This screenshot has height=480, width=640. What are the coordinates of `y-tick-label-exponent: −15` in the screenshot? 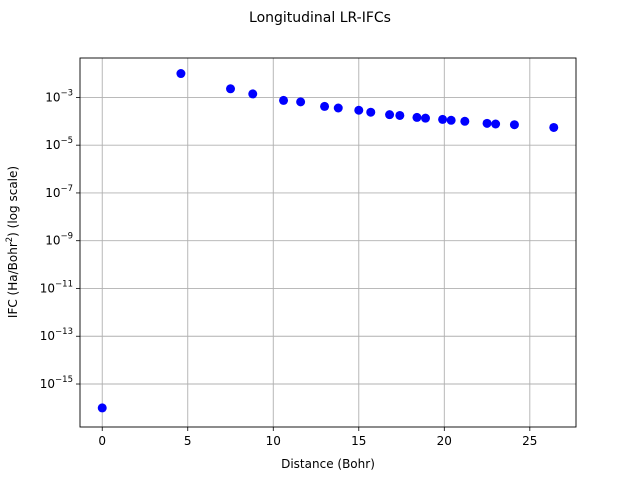 It's located at (64, 380).